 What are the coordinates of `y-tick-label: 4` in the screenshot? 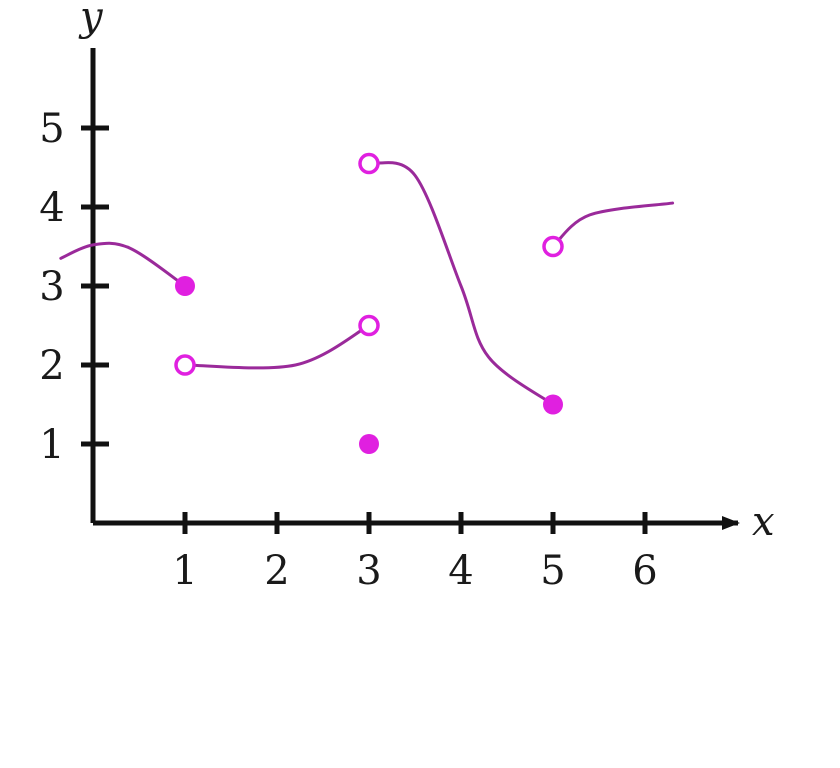 It's located at (51, 208).